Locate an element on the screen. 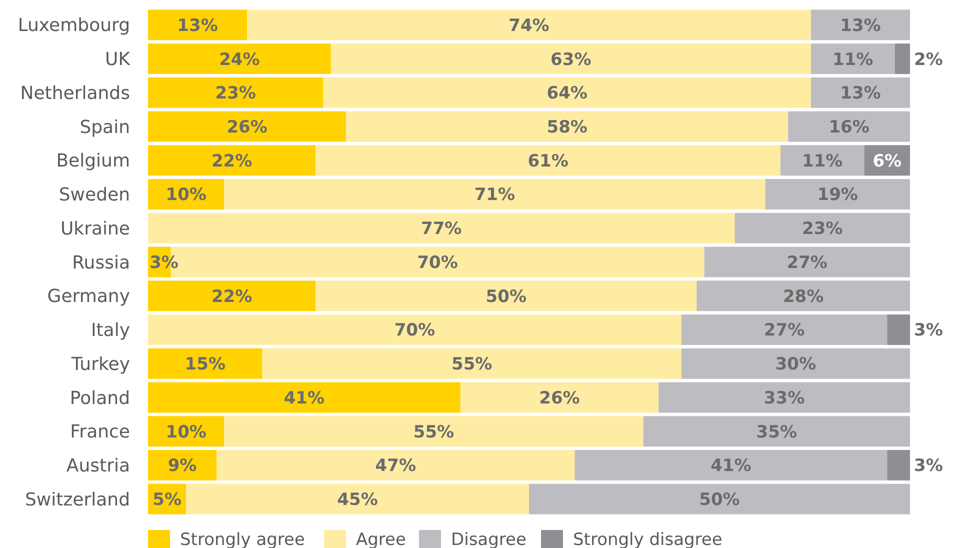 The image size is (957, 548). data-label: 63% is located at coordinates (571, 60).